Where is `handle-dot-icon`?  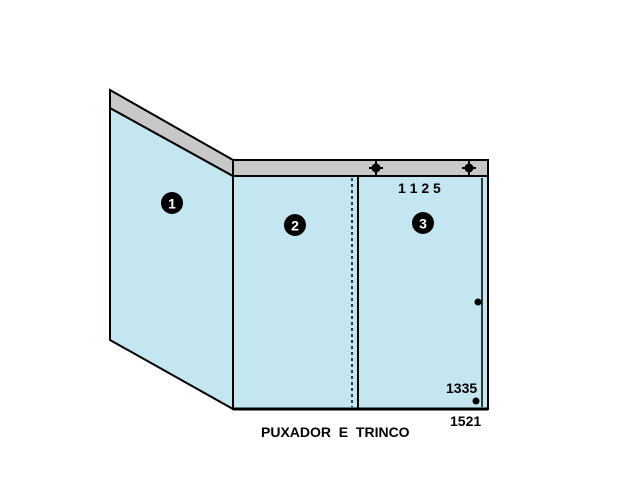 handle-dot-icon is located at coordinates (478, 302).